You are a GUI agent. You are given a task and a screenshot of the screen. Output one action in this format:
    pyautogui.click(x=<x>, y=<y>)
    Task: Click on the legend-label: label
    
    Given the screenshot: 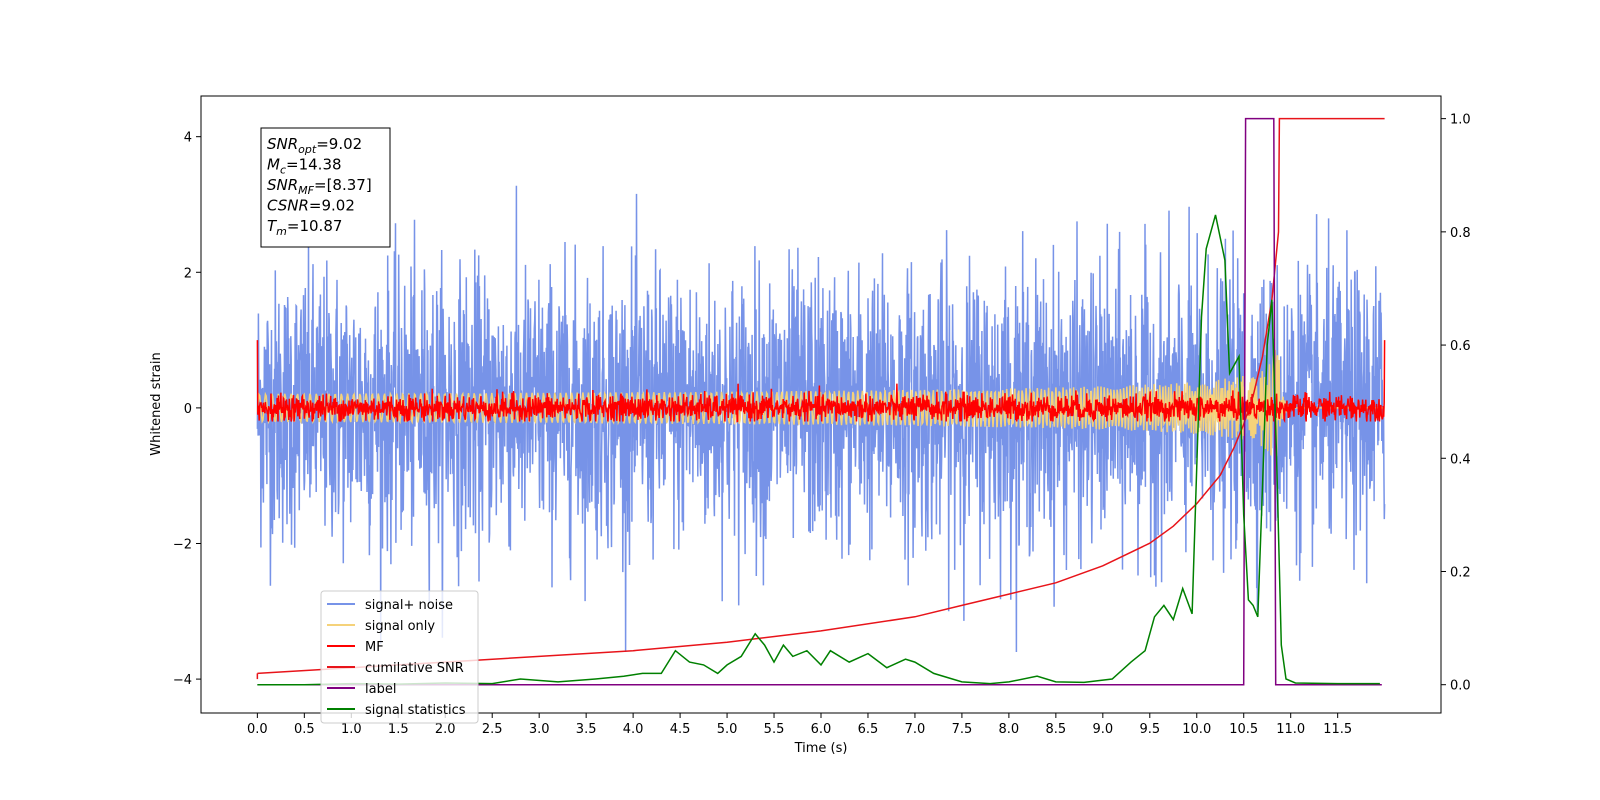 What is the action you would take?
    pyautogui.click(x=380, y=689)
    